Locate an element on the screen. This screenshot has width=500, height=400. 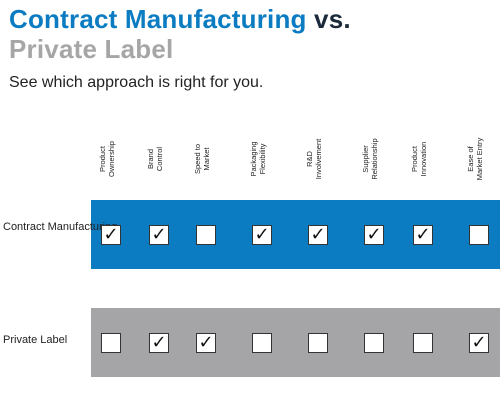
column-header-1: Product Ownership is located at coordinates (111, 159).